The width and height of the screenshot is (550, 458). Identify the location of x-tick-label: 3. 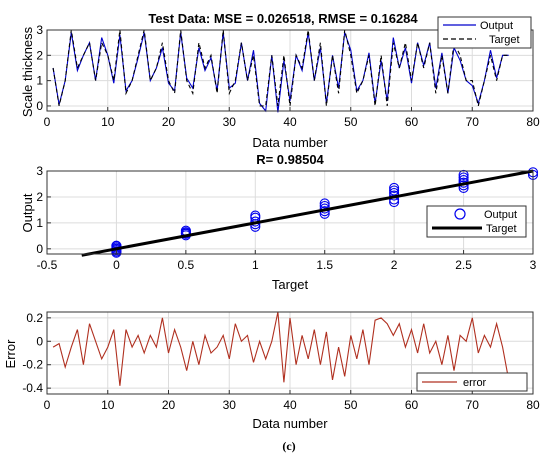
(533, 265).